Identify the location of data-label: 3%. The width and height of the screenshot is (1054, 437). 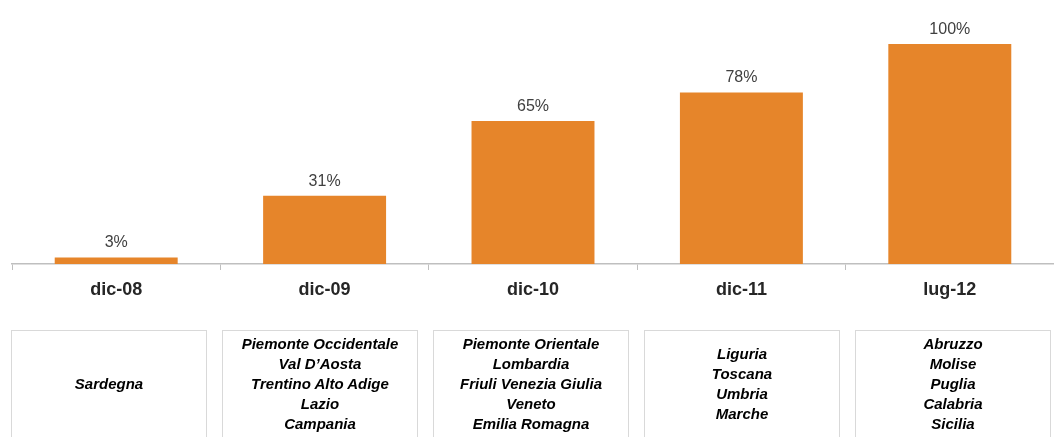
(116, 242).